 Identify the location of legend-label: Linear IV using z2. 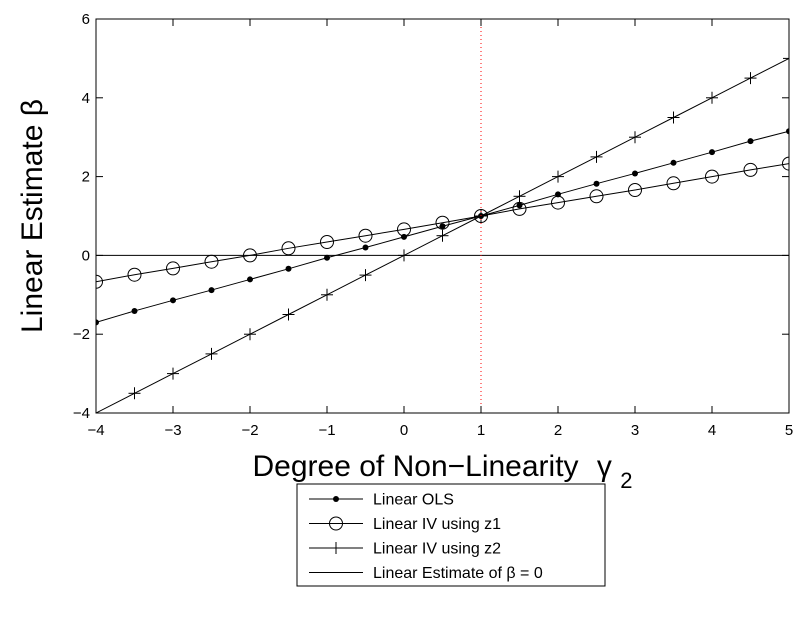
(437, 549).